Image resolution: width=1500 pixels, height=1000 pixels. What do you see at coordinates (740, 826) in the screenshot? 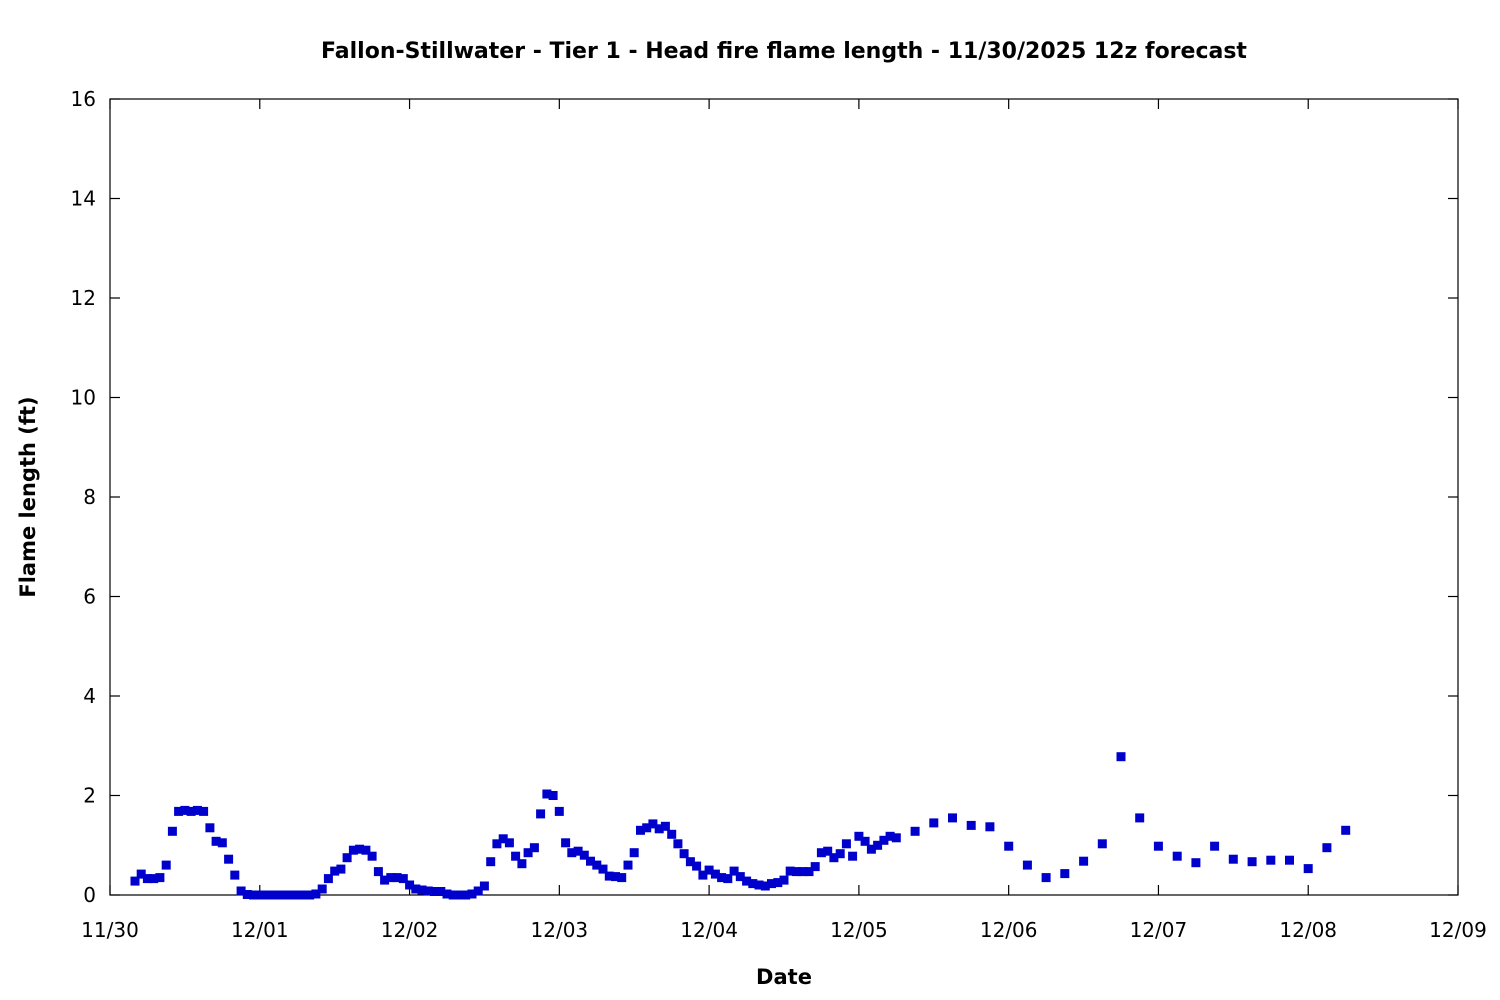
I see `data-points` at bounding box center [740, 826].